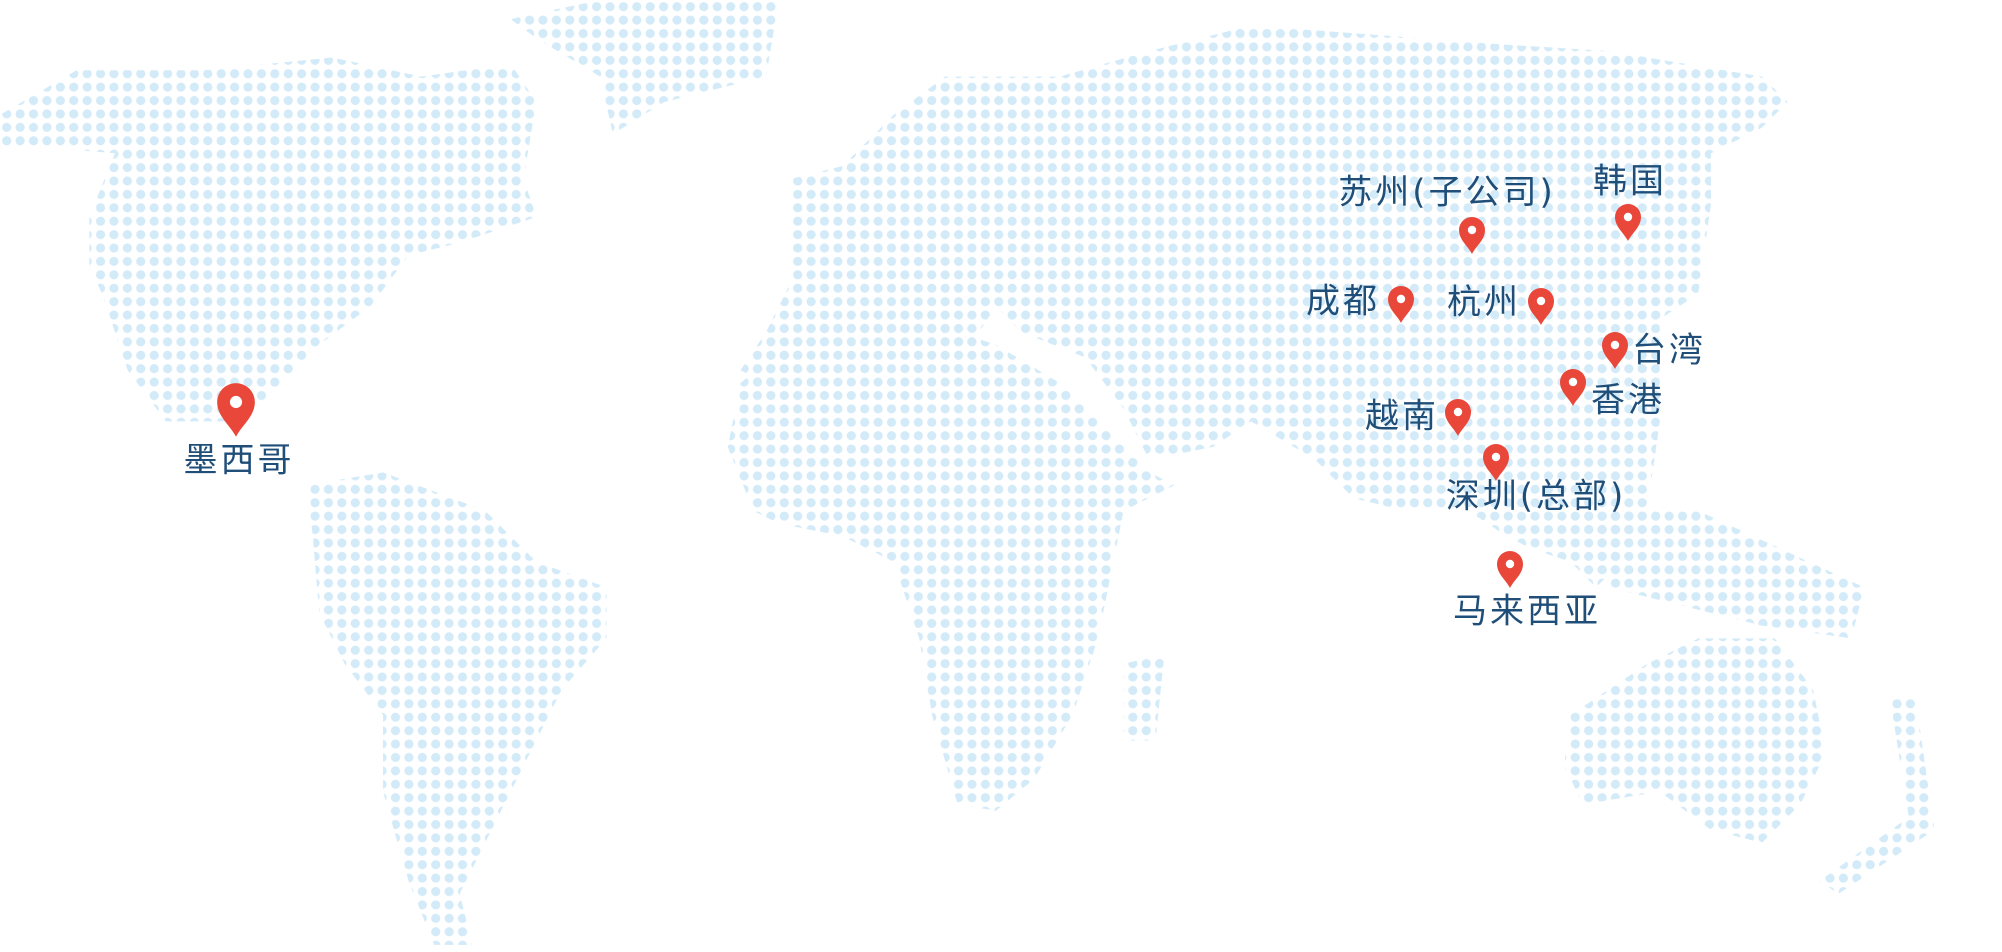 The height and width of the screenshot is (952, 2002). What do you see at coordinates (456, 708) in the screenshot?
I see `south-america` at bounding box center [456, 708].